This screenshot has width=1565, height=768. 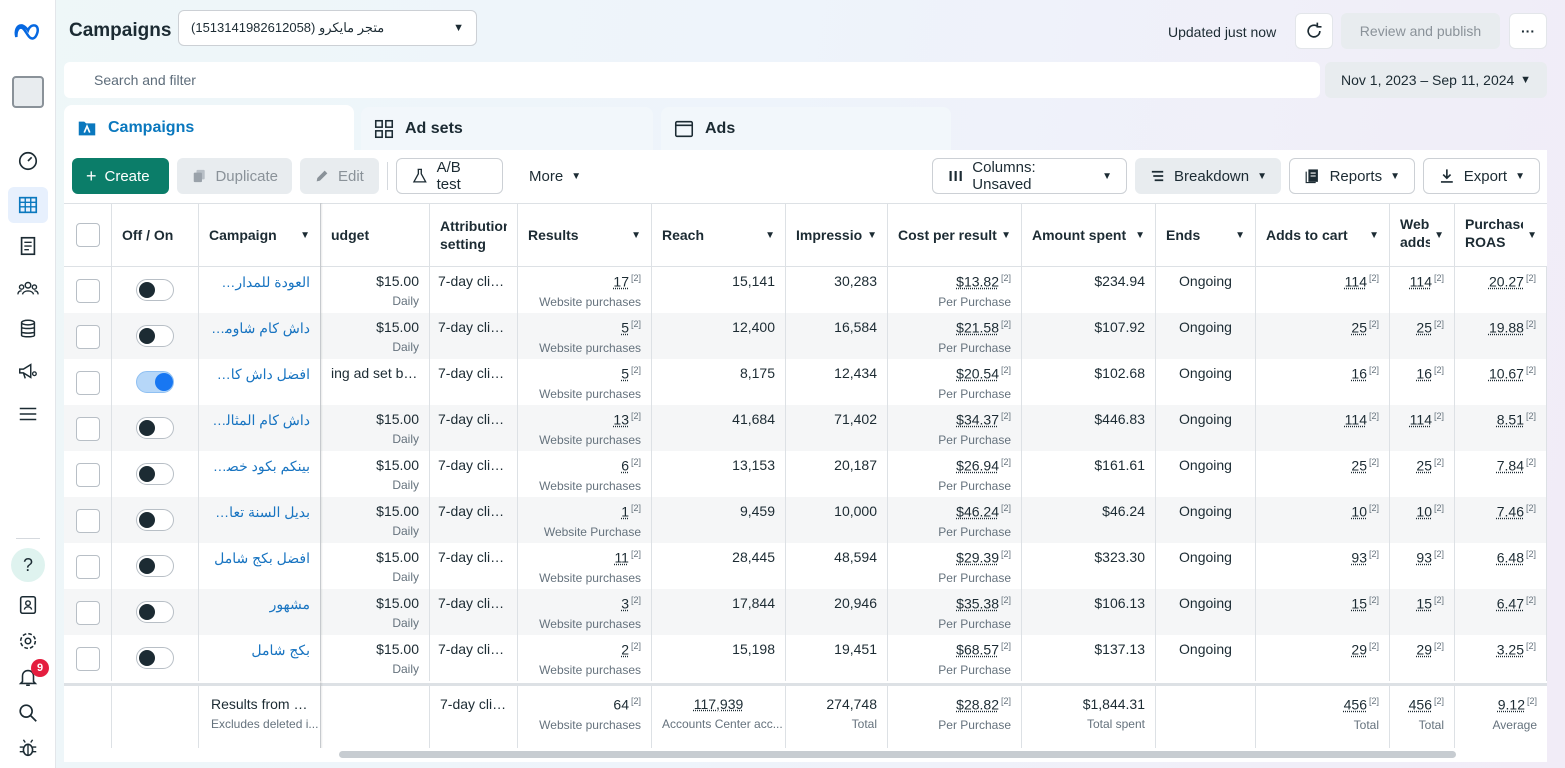 I want to click on col-purchase-roas: Purchase ROAS (retur▼, so click(x=1501, y=235).